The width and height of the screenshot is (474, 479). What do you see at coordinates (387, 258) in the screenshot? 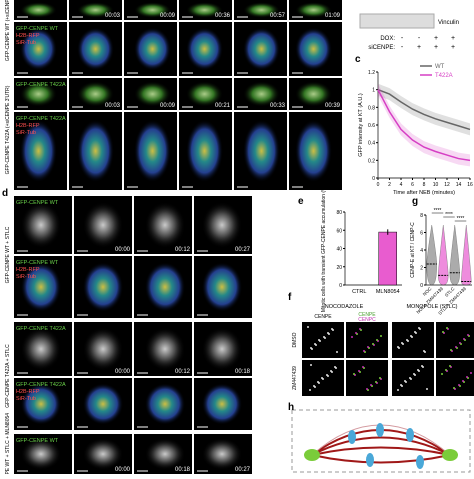
I see `bar` at bounding box center [387, 258].